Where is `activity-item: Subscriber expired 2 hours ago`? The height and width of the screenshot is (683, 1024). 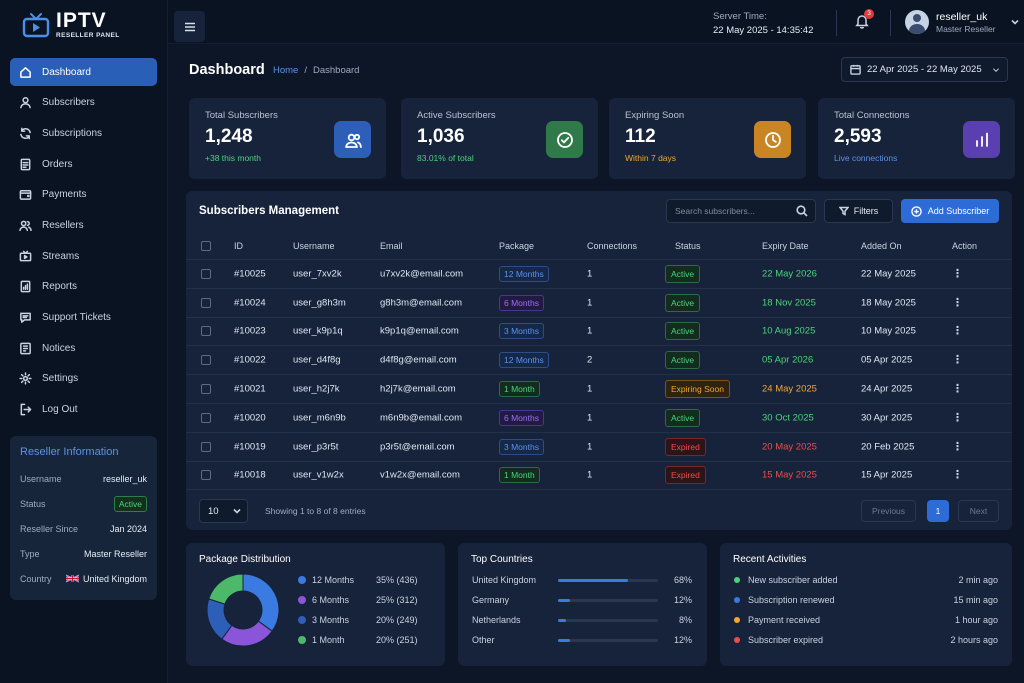
activity-item: Subscriber expired 2 hours ago is located at coordinates (866, 640).